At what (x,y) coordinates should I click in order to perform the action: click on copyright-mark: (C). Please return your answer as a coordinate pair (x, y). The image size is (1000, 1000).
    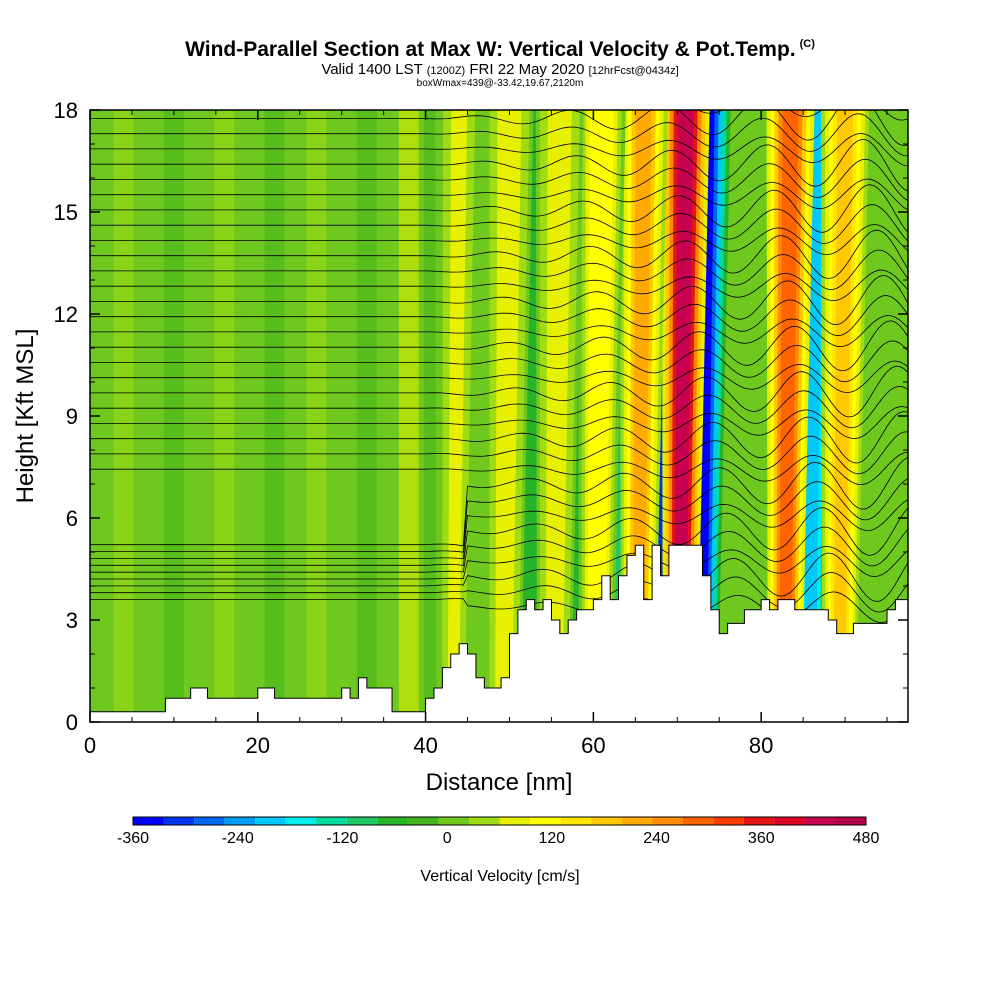
    Looking at the image, I should click on (807, 44).